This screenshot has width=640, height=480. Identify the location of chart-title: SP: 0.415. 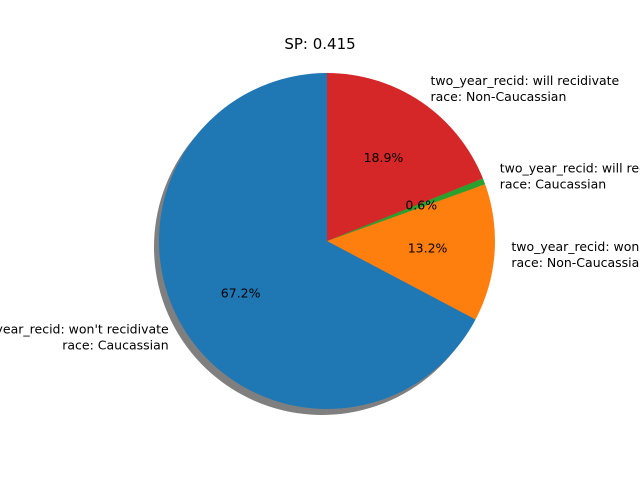
(319, 44).